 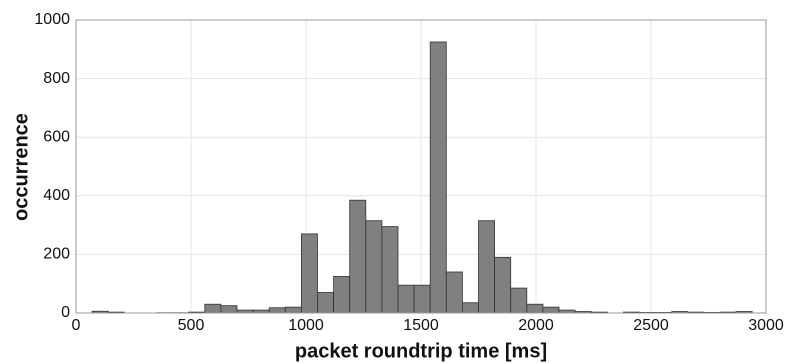 What do you see at coordinates (56, 136) in the screenshot?
I see `y-tick-label: 600` at bounding box center [56, 136].